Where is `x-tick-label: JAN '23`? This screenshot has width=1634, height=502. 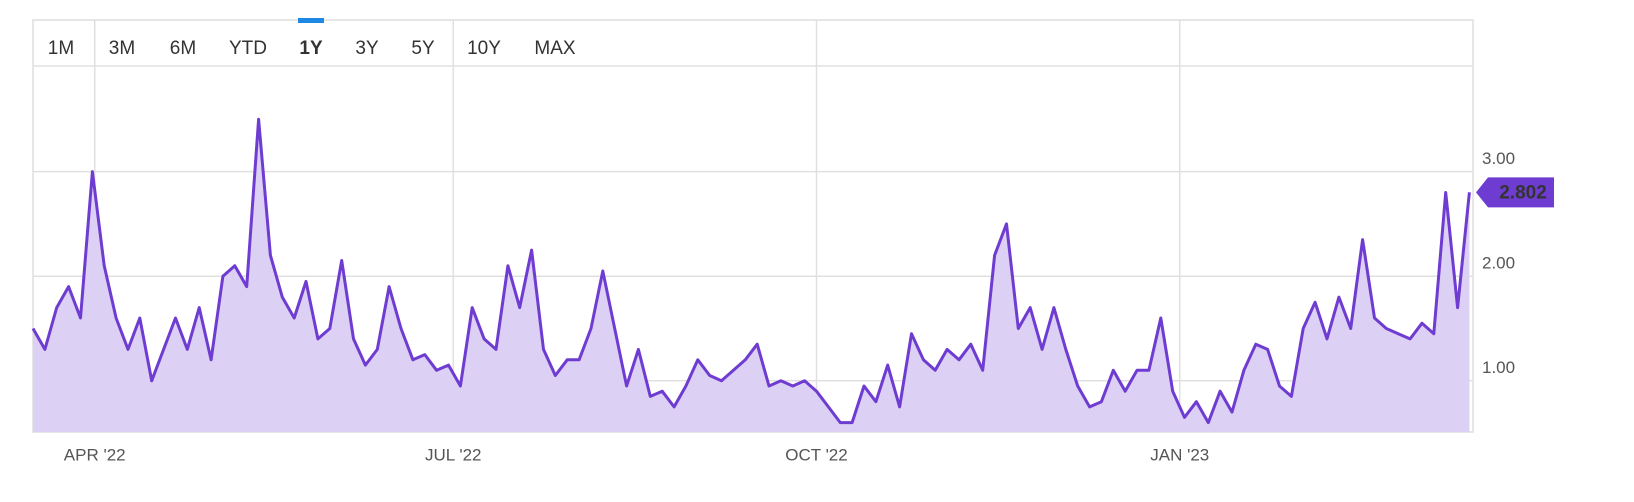 x-tick-label: JAN '23 is located at coordinates (1179, 454).